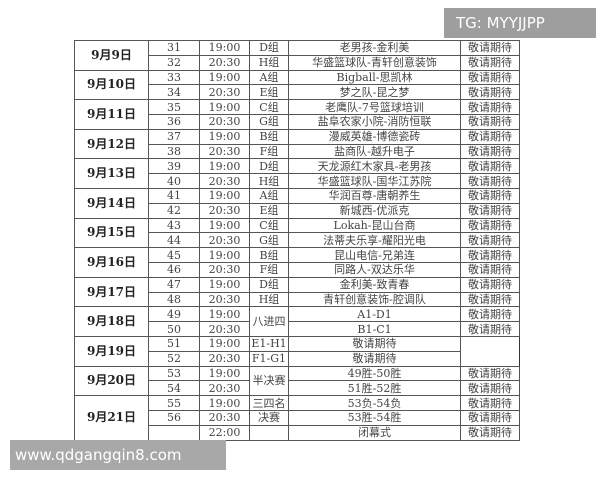 This screenshot has width=600, height=480. I want to click on day-block: 9月19日 51 19:00 E1-H1 敬请期待 52 20:30 F1-G1 敬请期待, so click(297, 351).